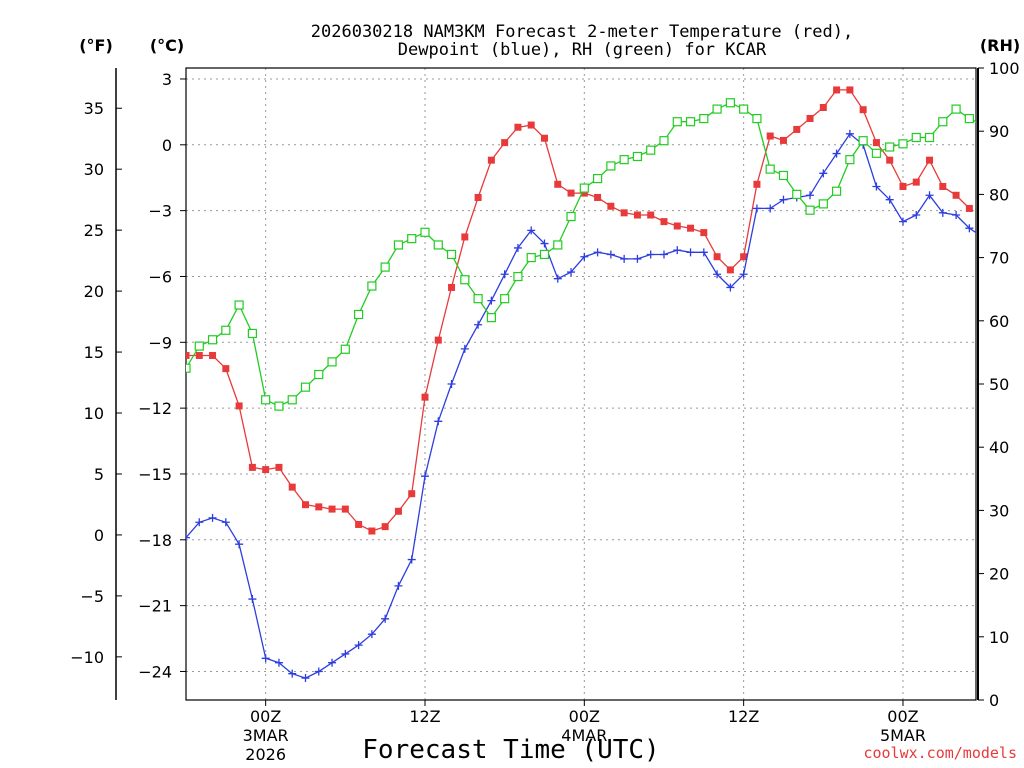 The width and height of the screenshot is (1024, 768). What do you see at coordinates (96, 45) in the screenshot?
I see `fahrenheit-unit-label: (°F)` at bounding box center [96, 45].